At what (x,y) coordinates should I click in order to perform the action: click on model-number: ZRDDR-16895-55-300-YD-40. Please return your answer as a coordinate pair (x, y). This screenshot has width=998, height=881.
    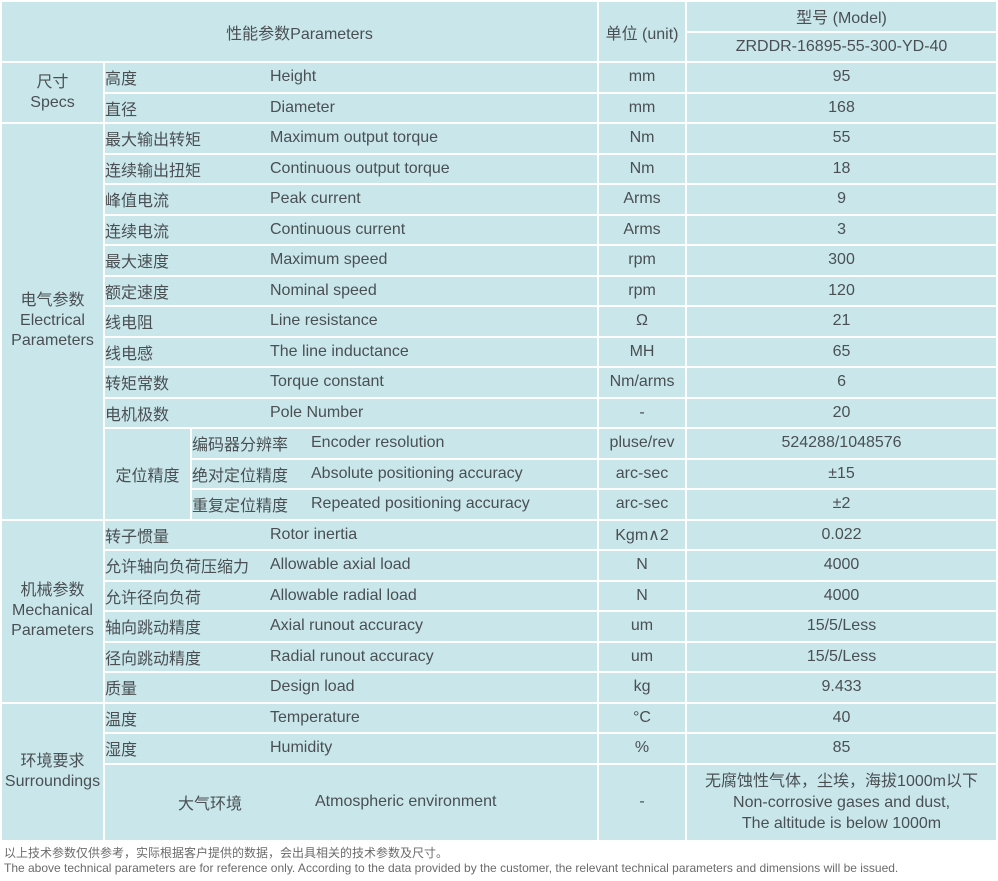
    Looking at the image, I should click on (842, 46).